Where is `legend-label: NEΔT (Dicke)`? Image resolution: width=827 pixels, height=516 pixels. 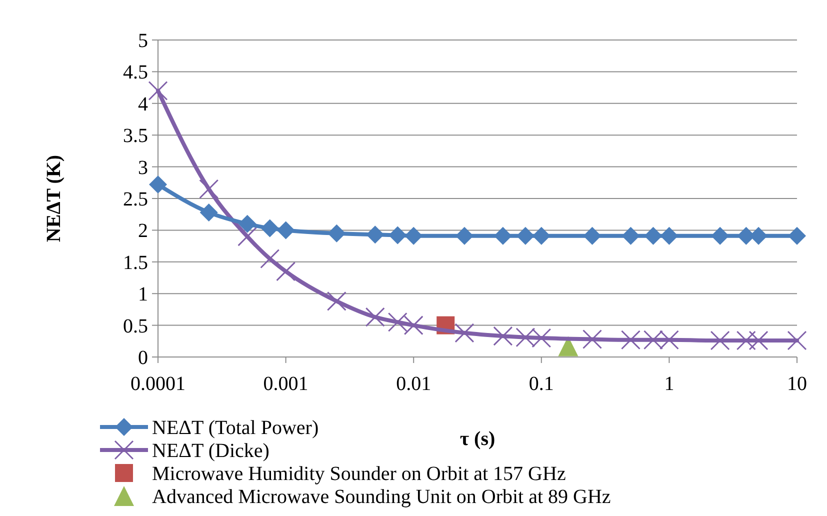 legend-label: NEΔT (Dicke) is located at coordinates (211, 451).